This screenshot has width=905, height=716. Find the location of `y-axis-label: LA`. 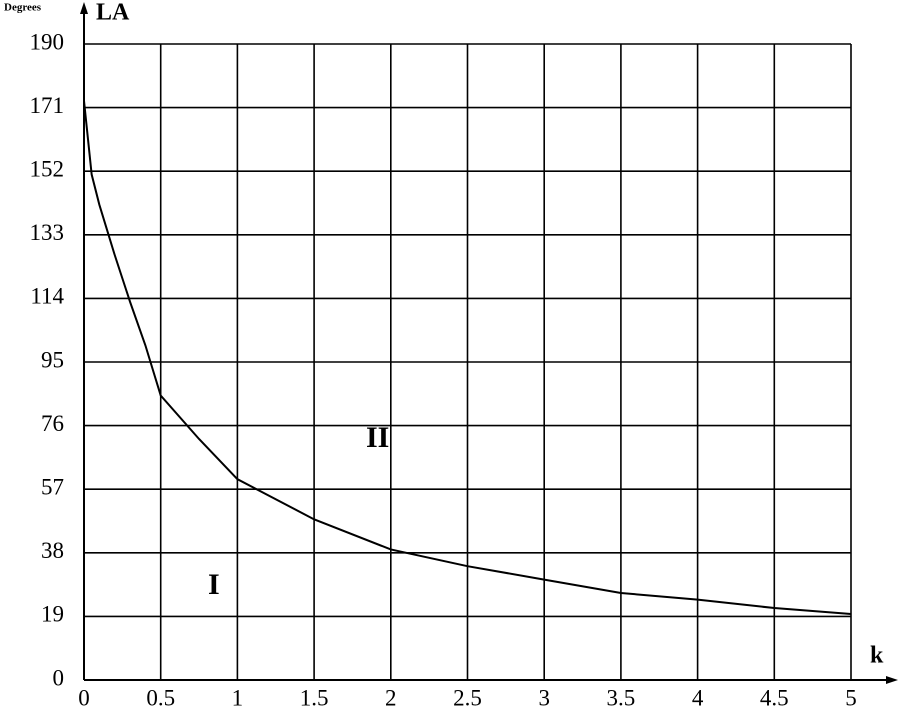

y-axis-label: LA is located at coordinates (113, 13).